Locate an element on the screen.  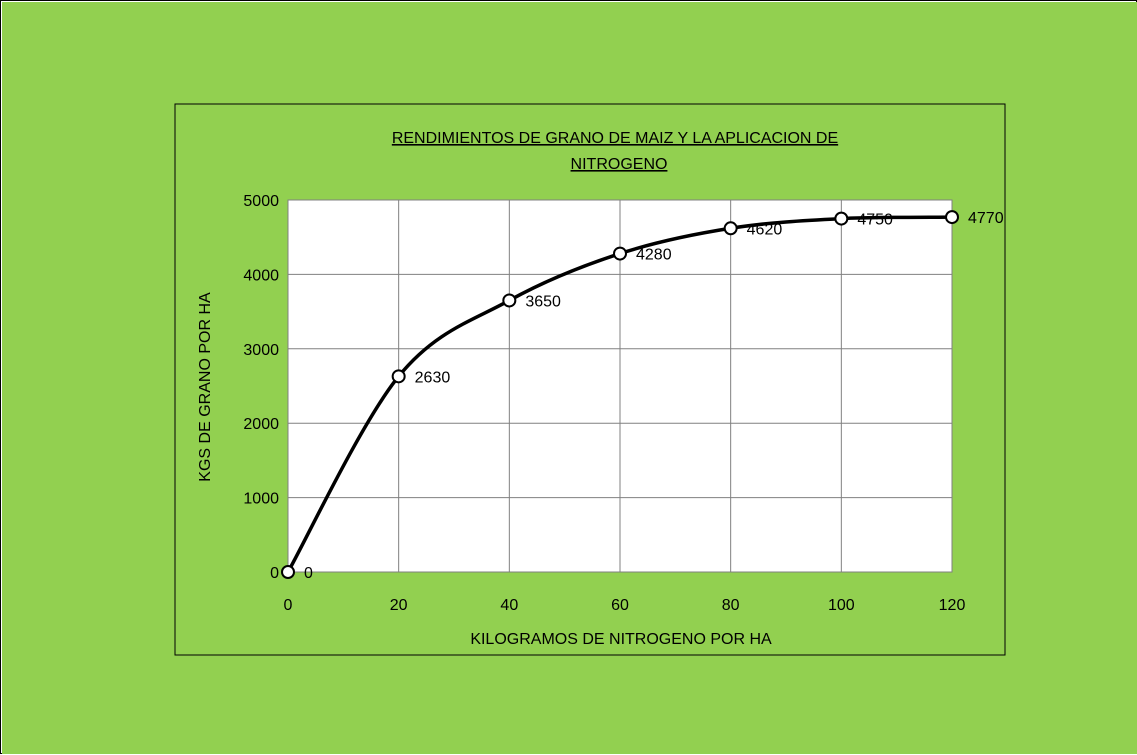
x-tick-label: 40 is located at coordinates (509, 605).